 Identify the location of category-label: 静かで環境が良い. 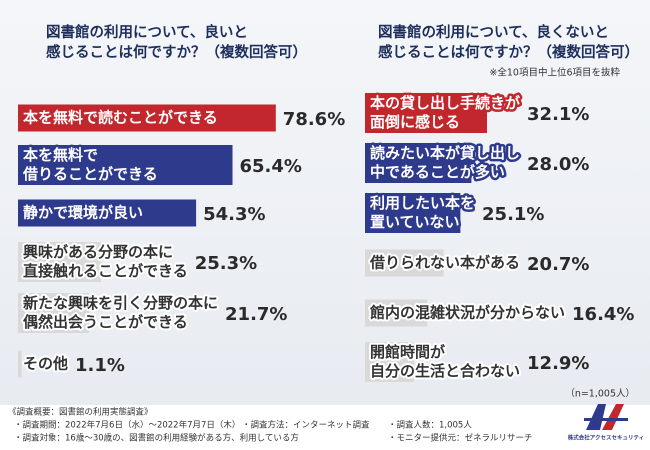
(83, 213).